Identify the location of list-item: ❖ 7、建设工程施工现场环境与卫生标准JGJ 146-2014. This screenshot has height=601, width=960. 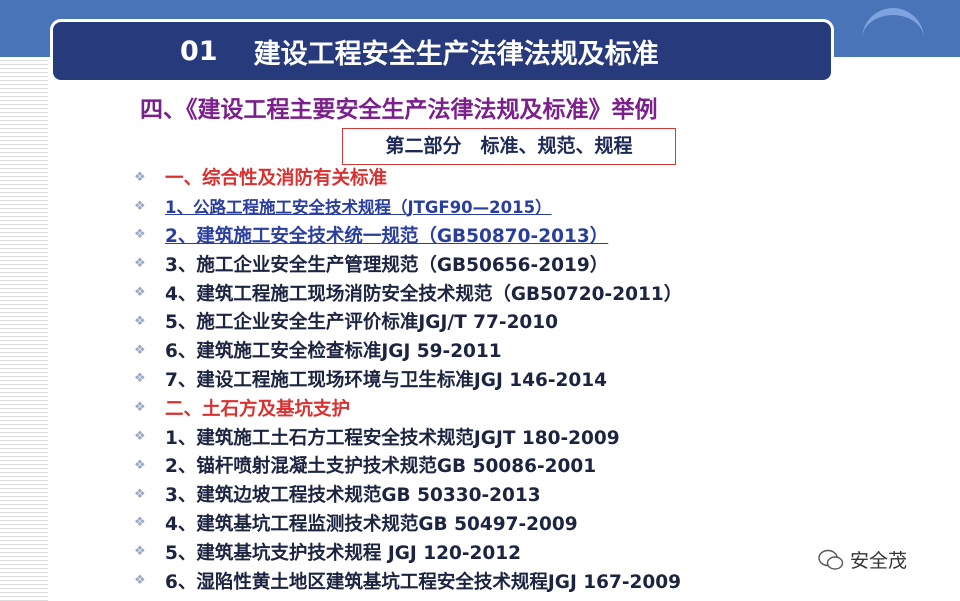
(408, 379).